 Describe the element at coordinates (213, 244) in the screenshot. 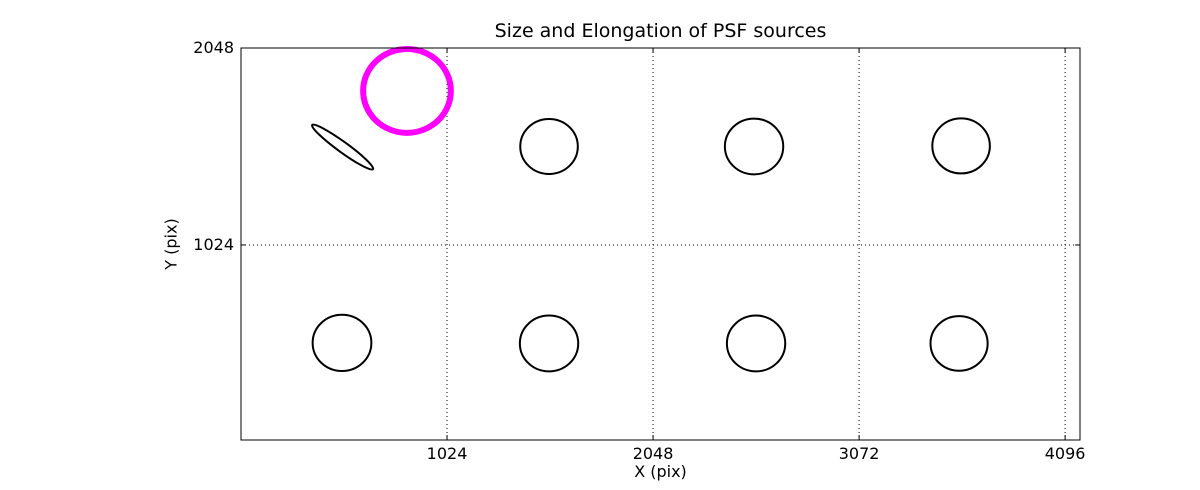

I see `y-tick-label-1024: 1024` at that location.